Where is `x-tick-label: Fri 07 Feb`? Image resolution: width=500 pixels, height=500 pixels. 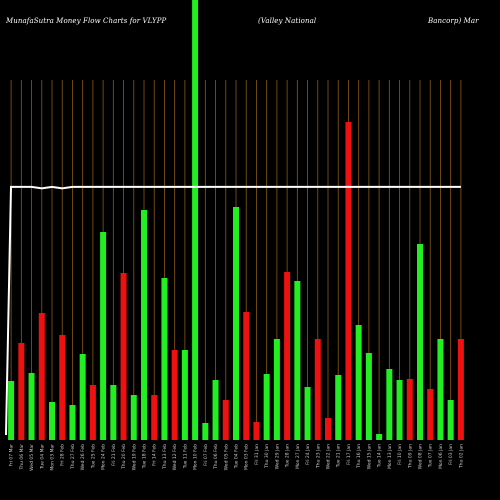 x-tick-label: Fri 07 Feb is located at coordinates (206, 455).